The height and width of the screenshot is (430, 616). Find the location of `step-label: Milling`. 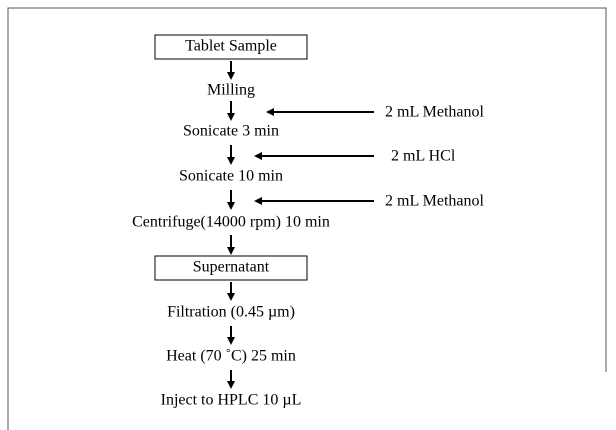

step-label: Milling is located at coordinates (231, 90).